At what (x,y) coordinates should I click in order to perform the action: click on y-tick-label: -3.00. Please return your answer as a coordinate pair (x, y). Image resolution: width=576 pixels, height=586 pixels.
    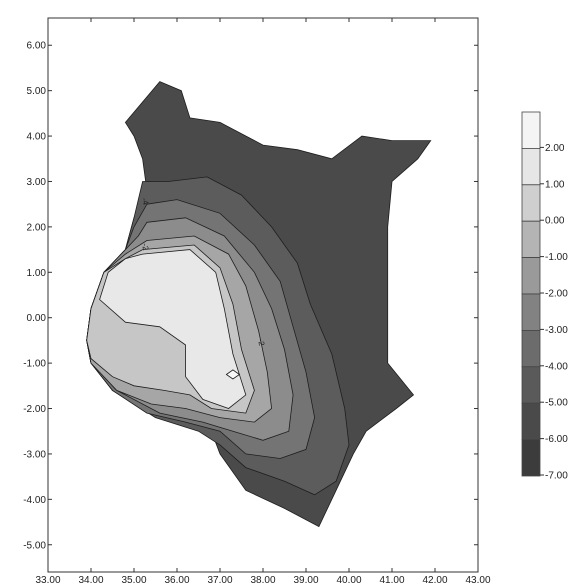
    Looking at the image, I should click on (34, 454).